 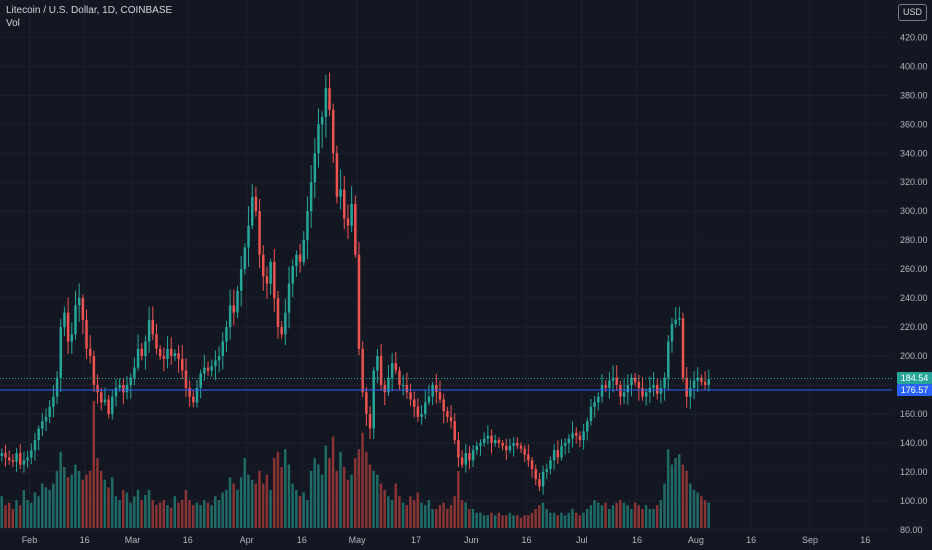 I want to click on y-axis-tick-label: 400.00, so click(x=914, y=66).